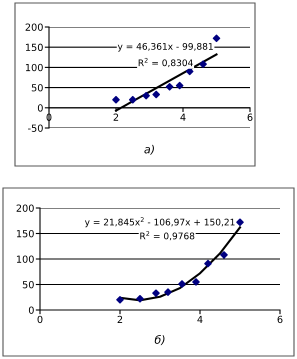 This screenshot has height=359, width=297. I want to click on x-axis-title: б), so click(159, 340).